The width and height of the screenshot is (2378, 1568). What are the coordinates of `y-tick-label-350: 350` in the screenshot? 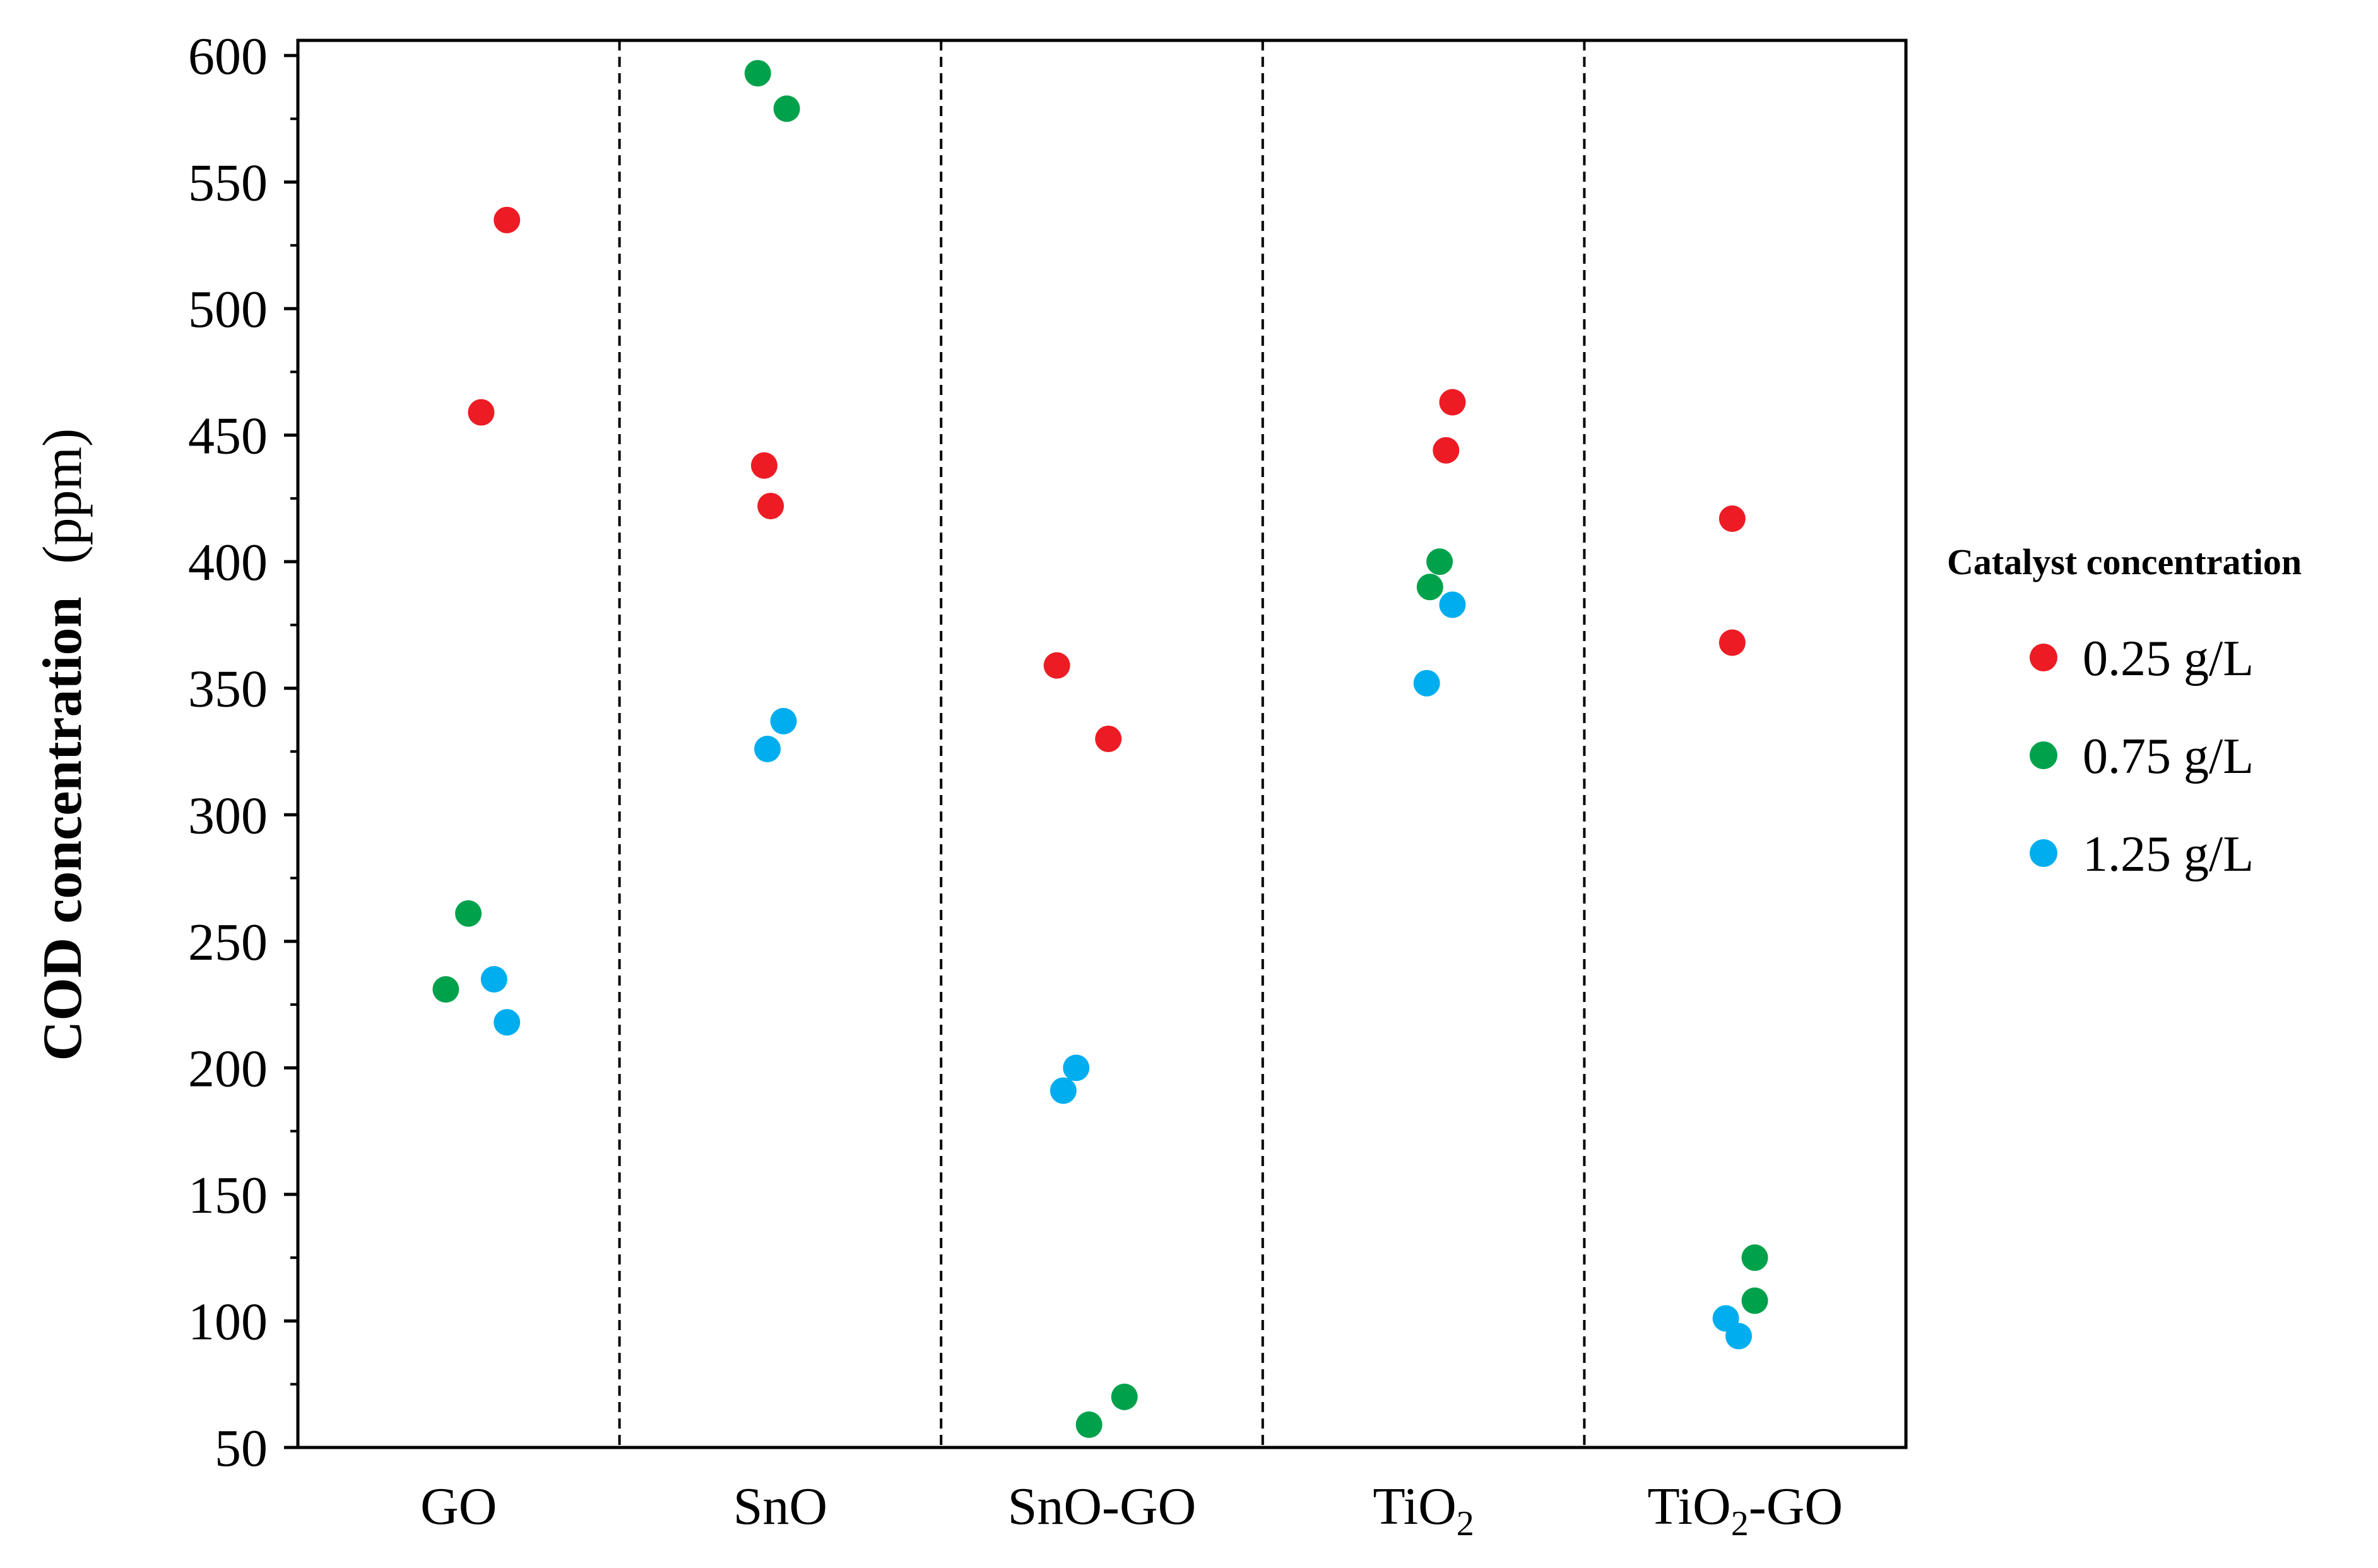 It's located at (228, 689).